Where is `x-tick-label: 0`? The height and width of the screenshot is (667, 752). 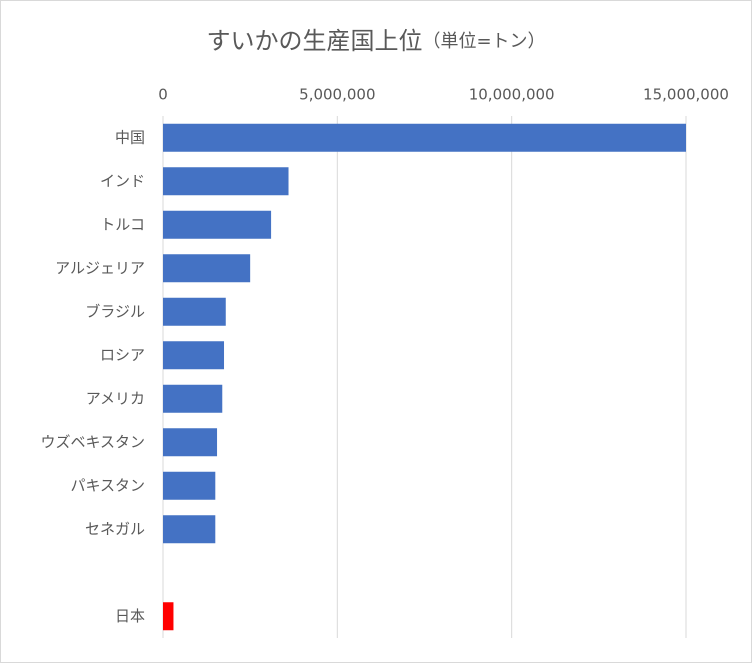 x-tick-label: 0 is located at coordinates (163, 95).